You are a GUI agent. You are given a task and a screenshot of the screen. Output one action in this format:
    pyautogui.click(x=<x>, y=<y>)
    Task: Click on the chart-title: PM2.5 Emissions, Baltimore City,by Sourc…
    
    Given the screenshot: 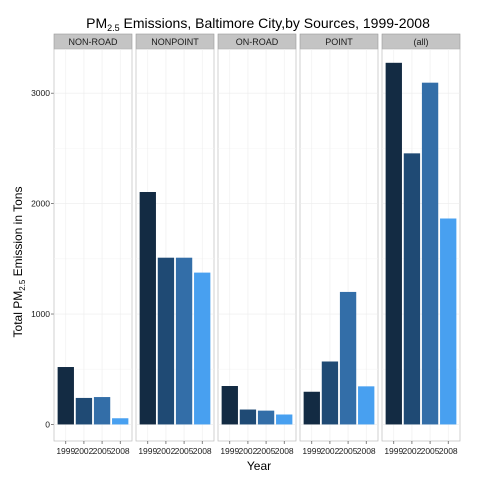 What is the action you would take?
    pyautogui.click(x=258, y=24)
    